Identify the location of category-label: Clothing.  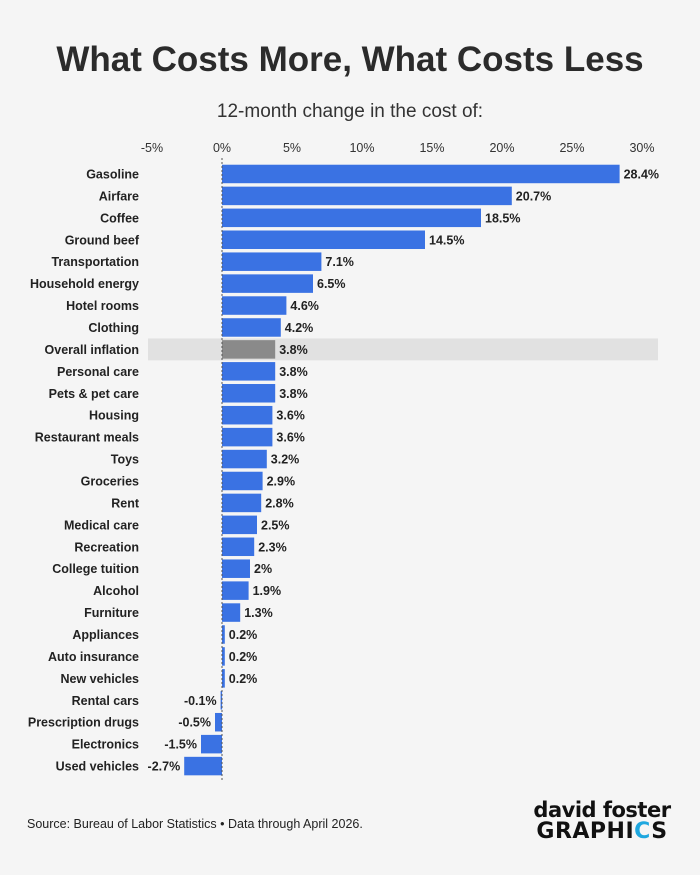
(113, 328).